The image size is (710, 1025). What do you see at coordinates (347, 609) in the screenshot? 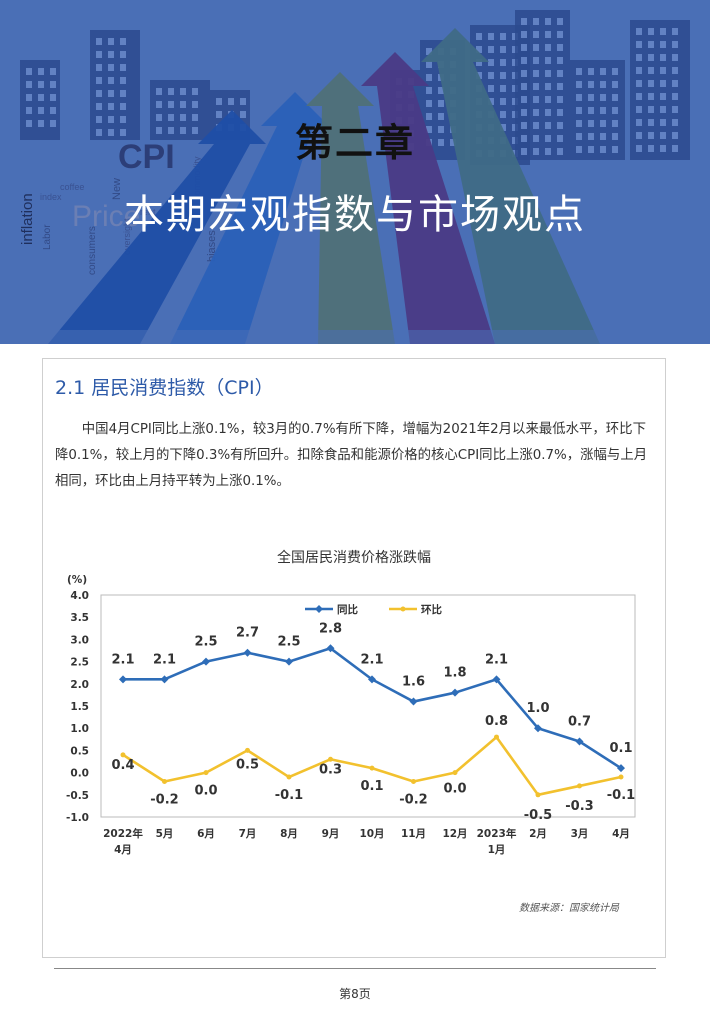
I see `svg-text: 同比` at bounding box center [347, 609].